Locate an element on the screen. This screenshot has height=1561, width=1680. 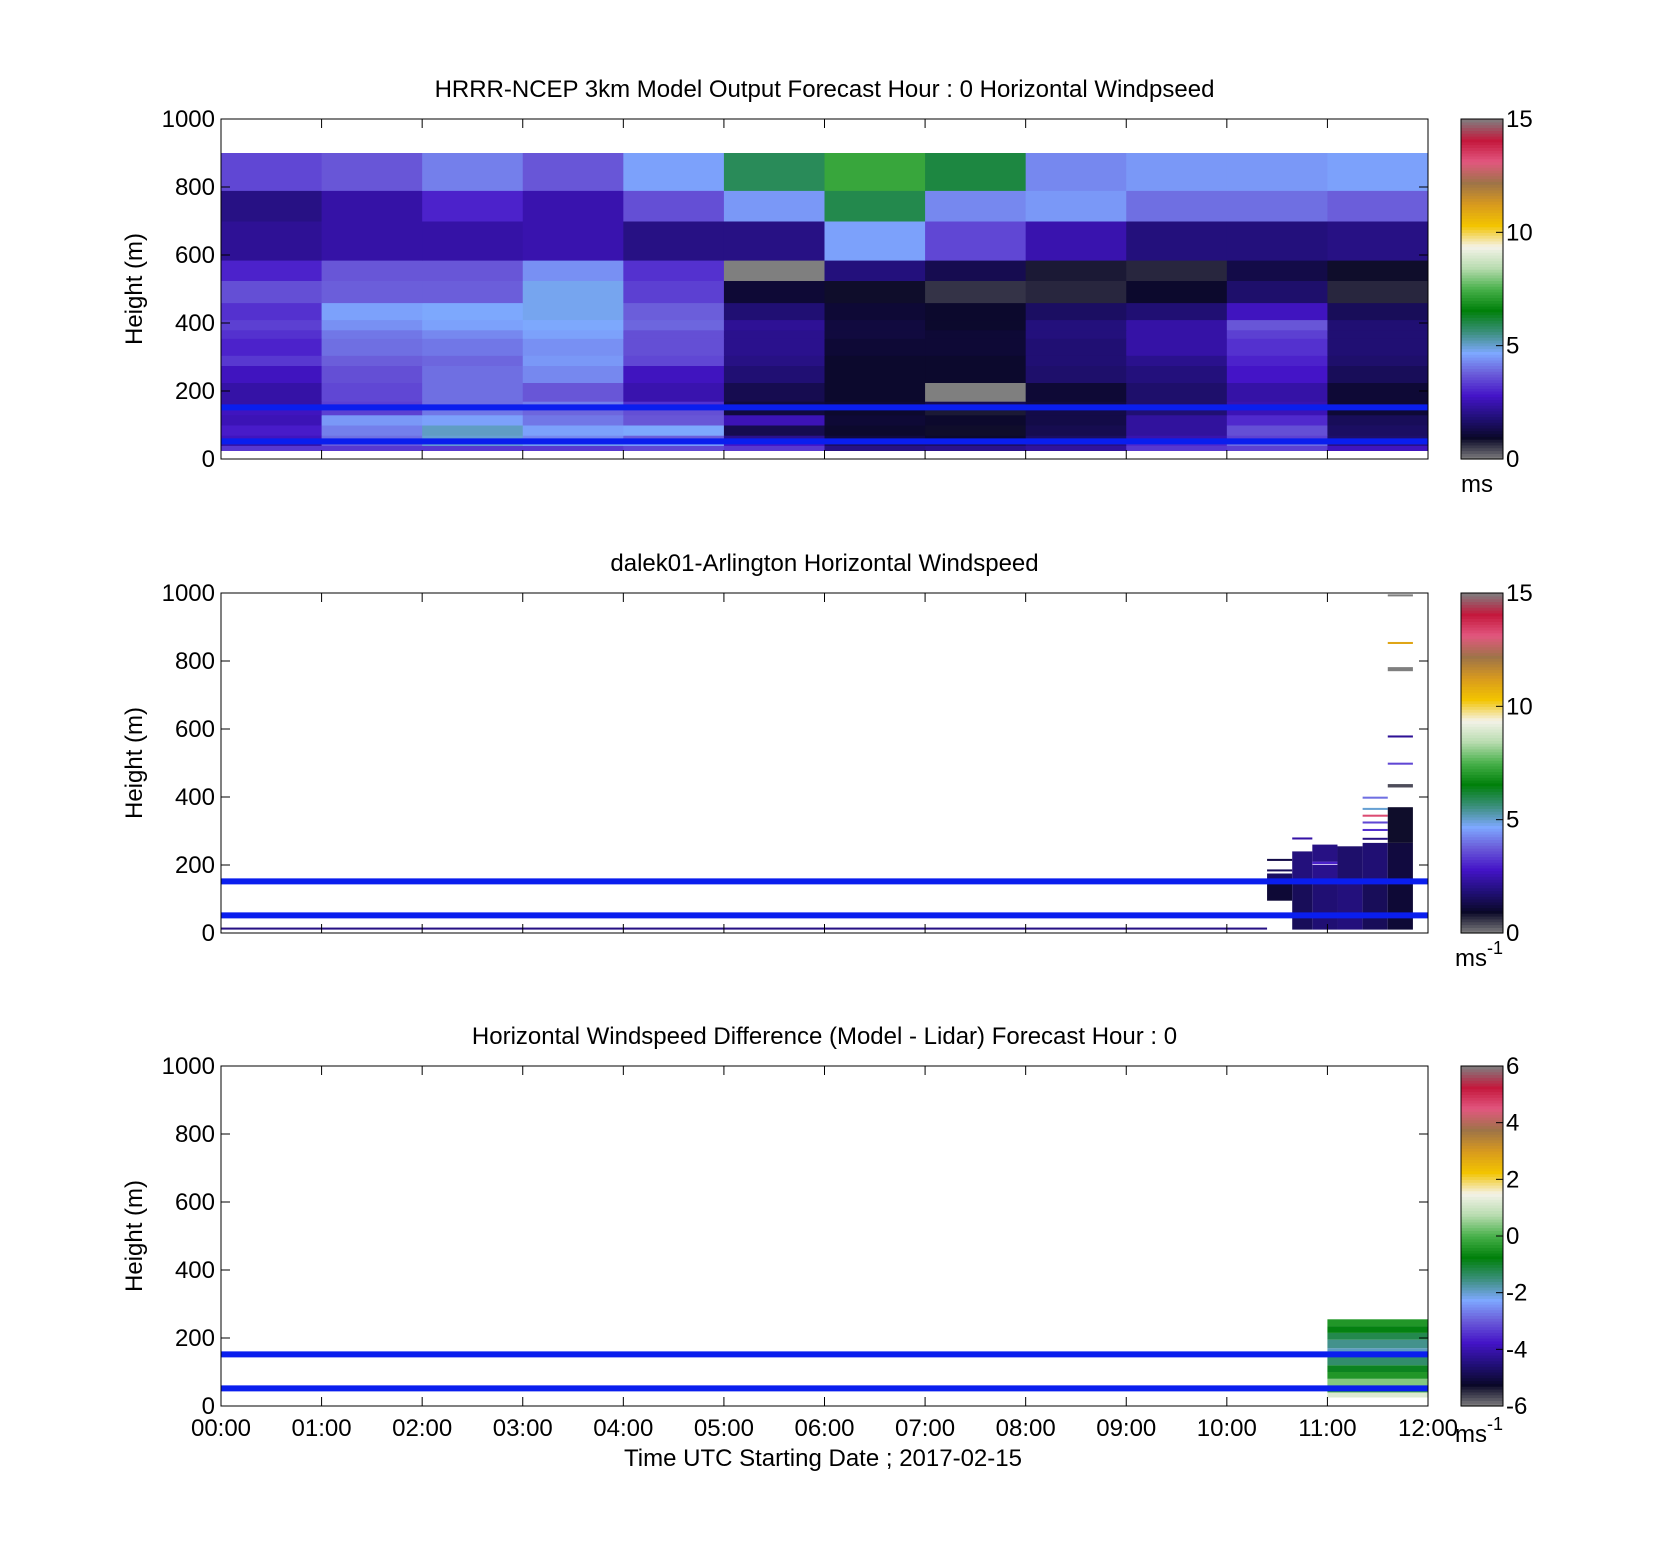
colorbar-tick-label: 10 is located at coordinates (1519, 706).